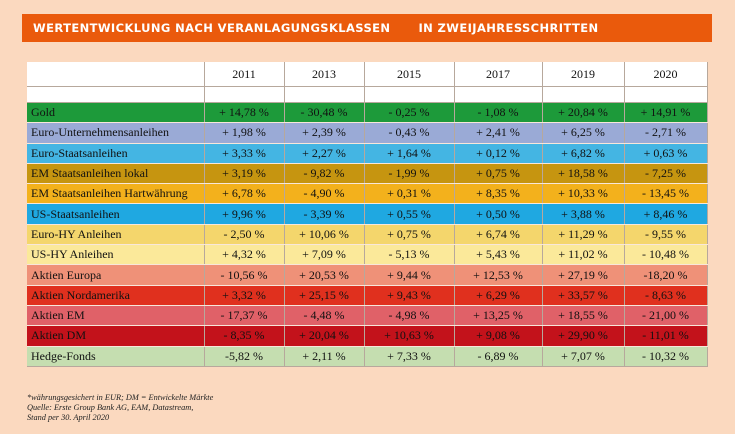 Image resolution: width=735 pixels, height=434 pixels. Describe the element at coordinates (583, 74) in the screenshot. I see `year-header: 2019` at that location.